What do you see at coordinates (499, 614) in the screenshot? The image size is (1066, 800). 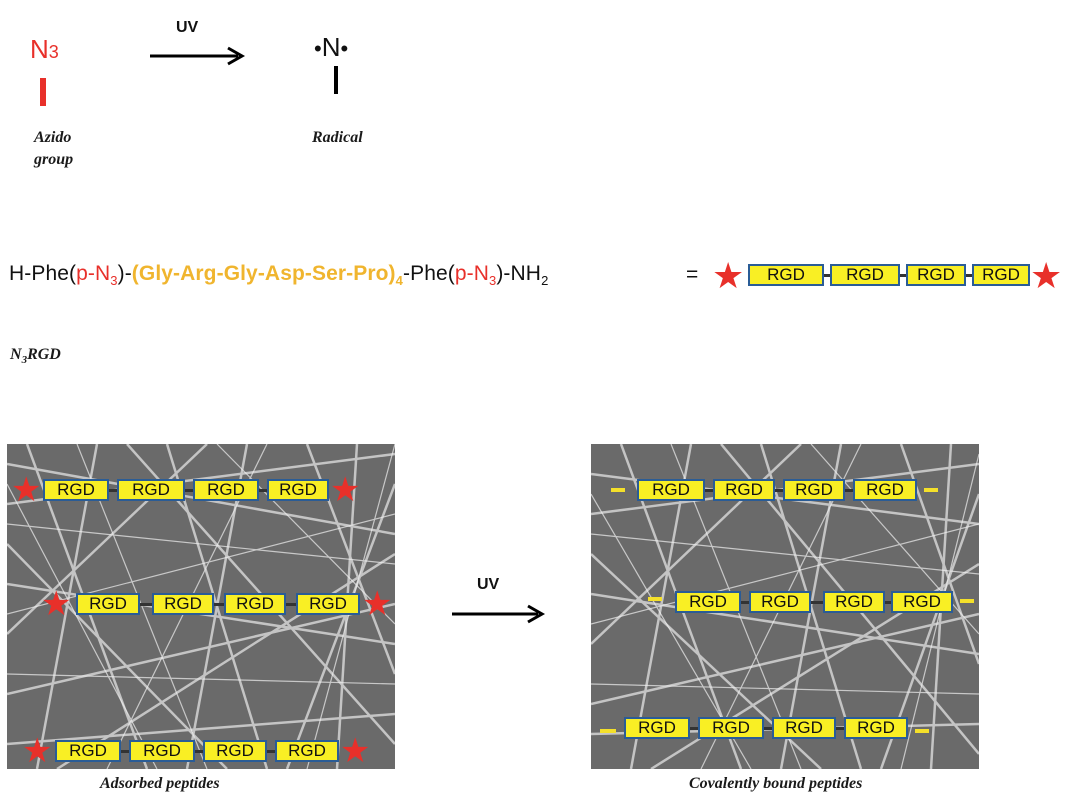 I see `reaction-arrow-bottom` at bounding box center [499, 614].